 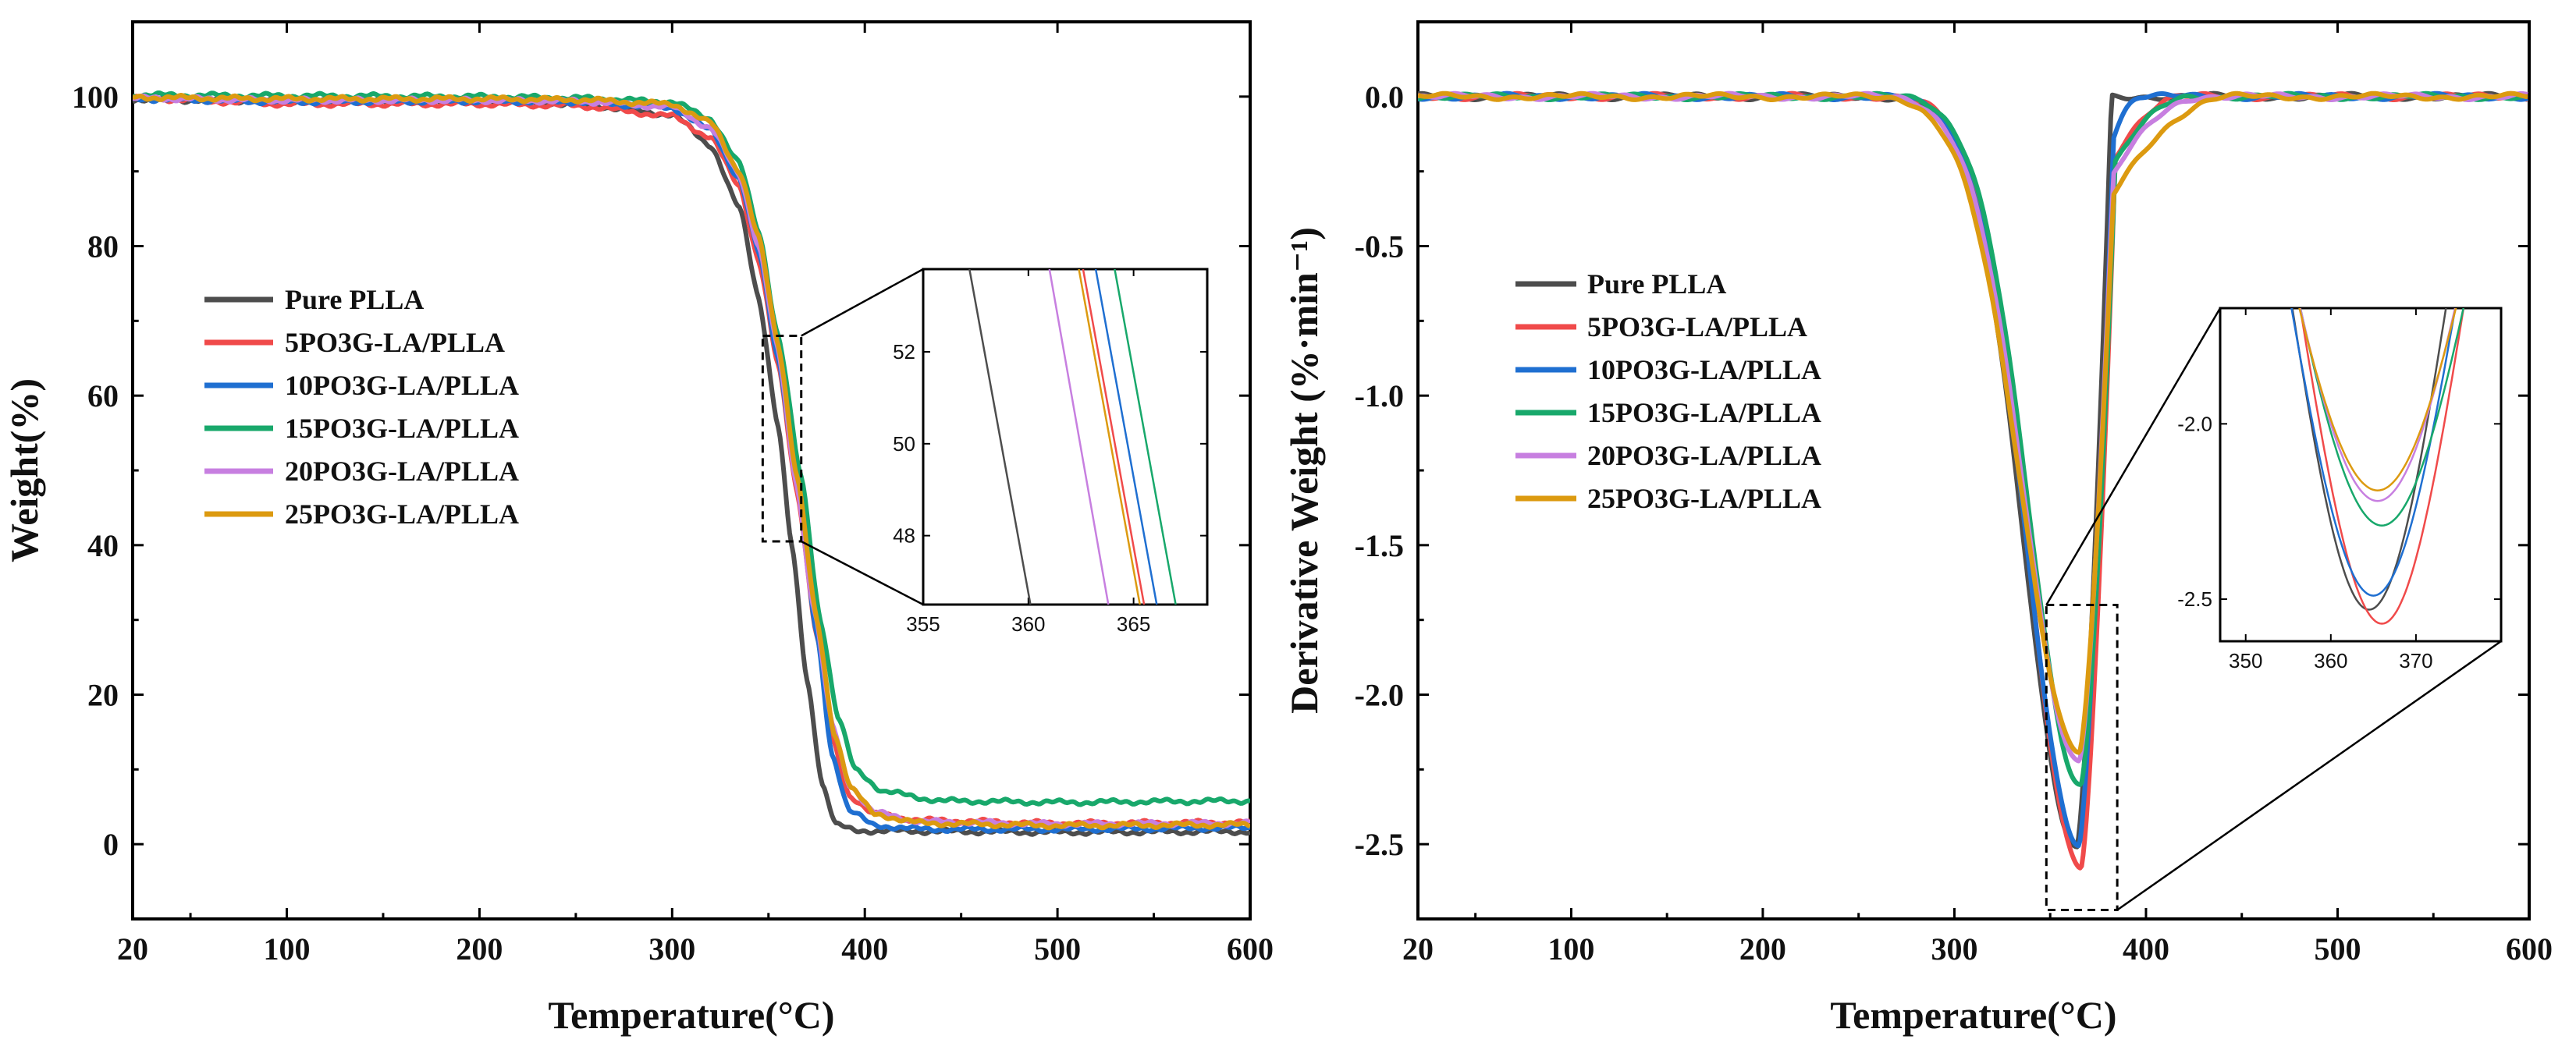 I want to click on left-ytick-label: 40, so click(x=103, y=545).